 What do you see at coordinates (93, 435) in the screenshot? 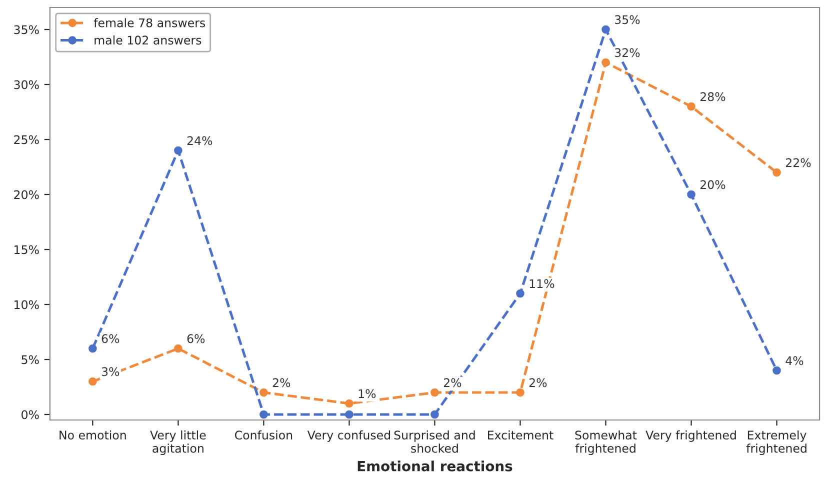
I see `x-tick-label: No emotion` at bounding box center [93, 435].